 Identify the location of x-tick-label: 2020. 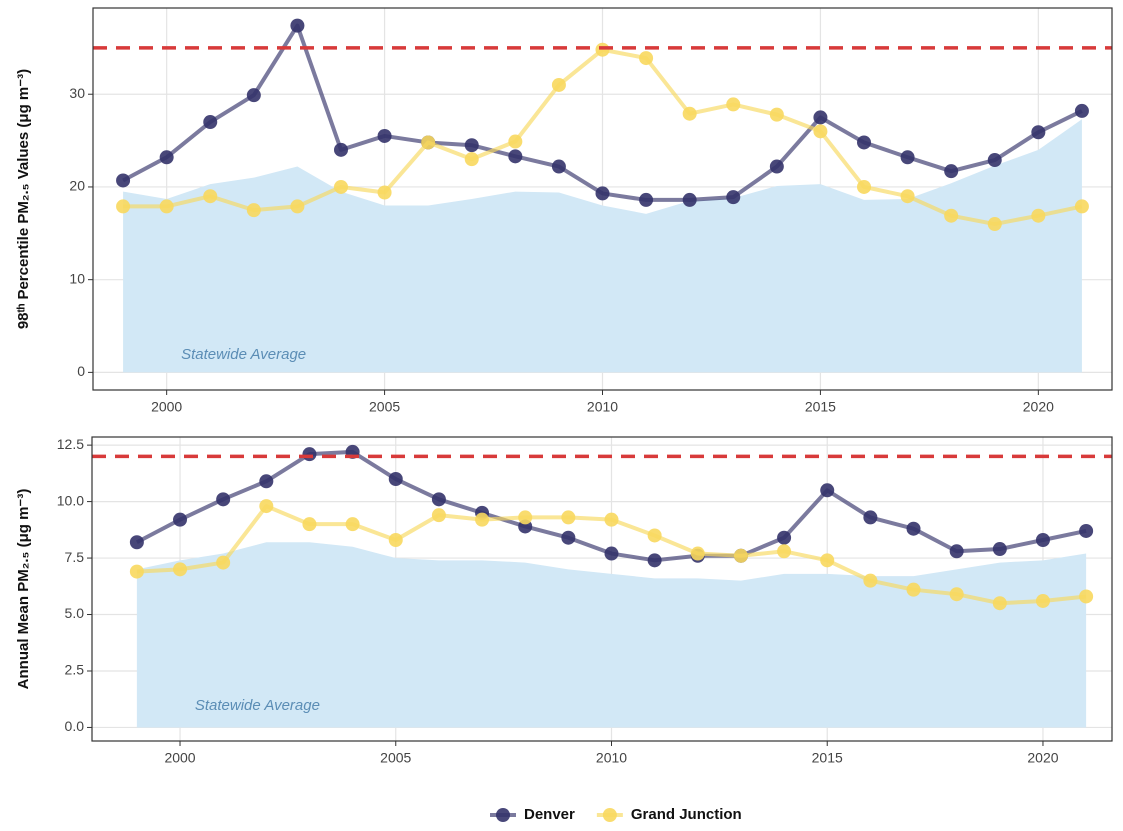
(1038, 407).